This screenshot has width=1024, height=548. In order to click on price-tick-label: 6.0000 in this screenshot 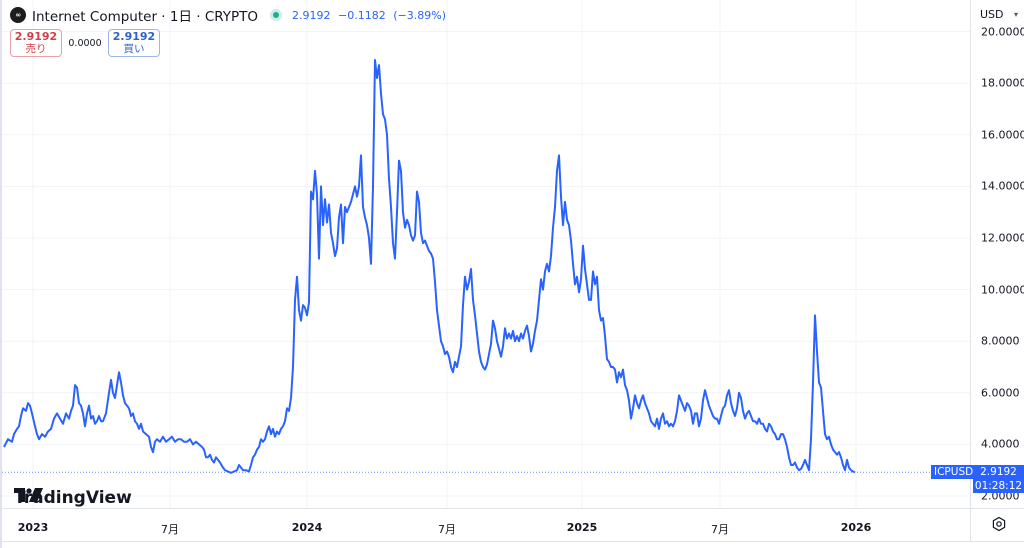, I will do `click(1000, 393)`.